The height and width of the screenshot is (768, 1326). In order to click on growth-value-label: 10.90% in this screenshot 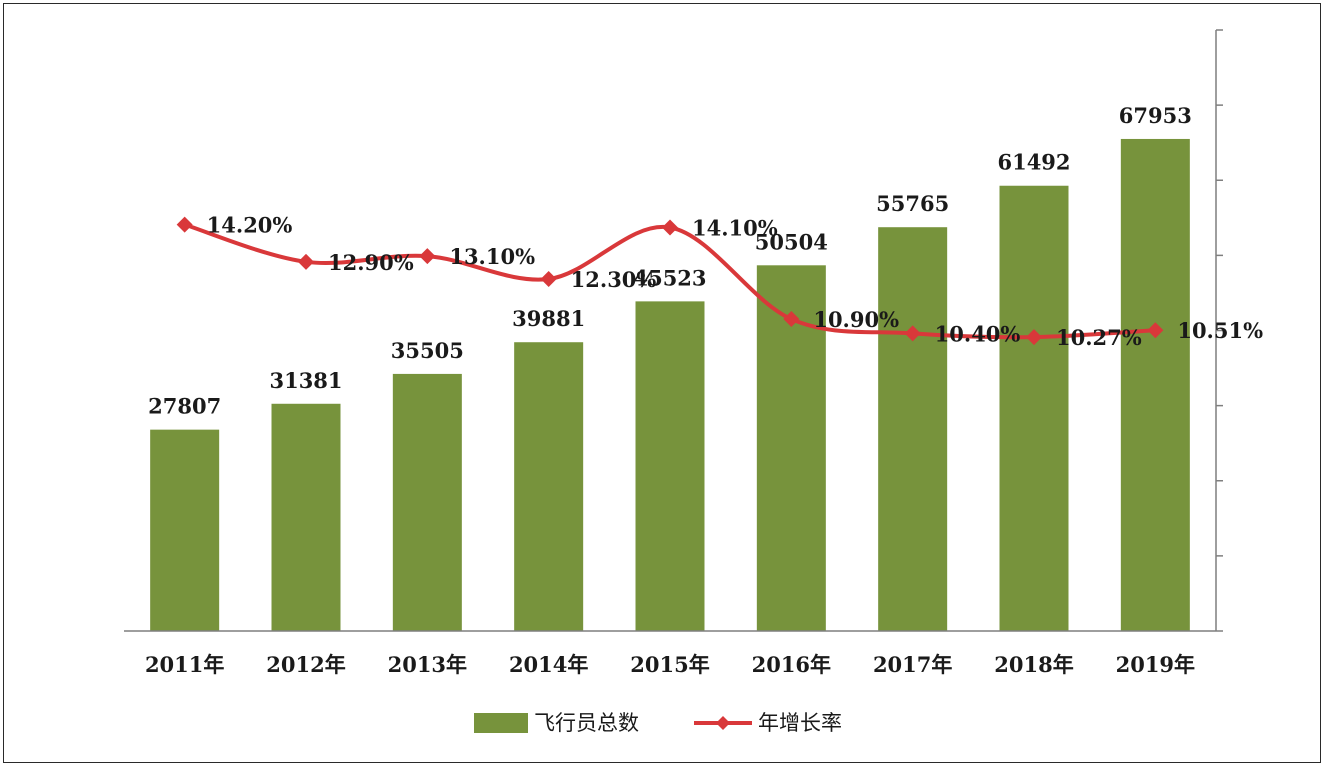, I will do `click(856, 319)`.